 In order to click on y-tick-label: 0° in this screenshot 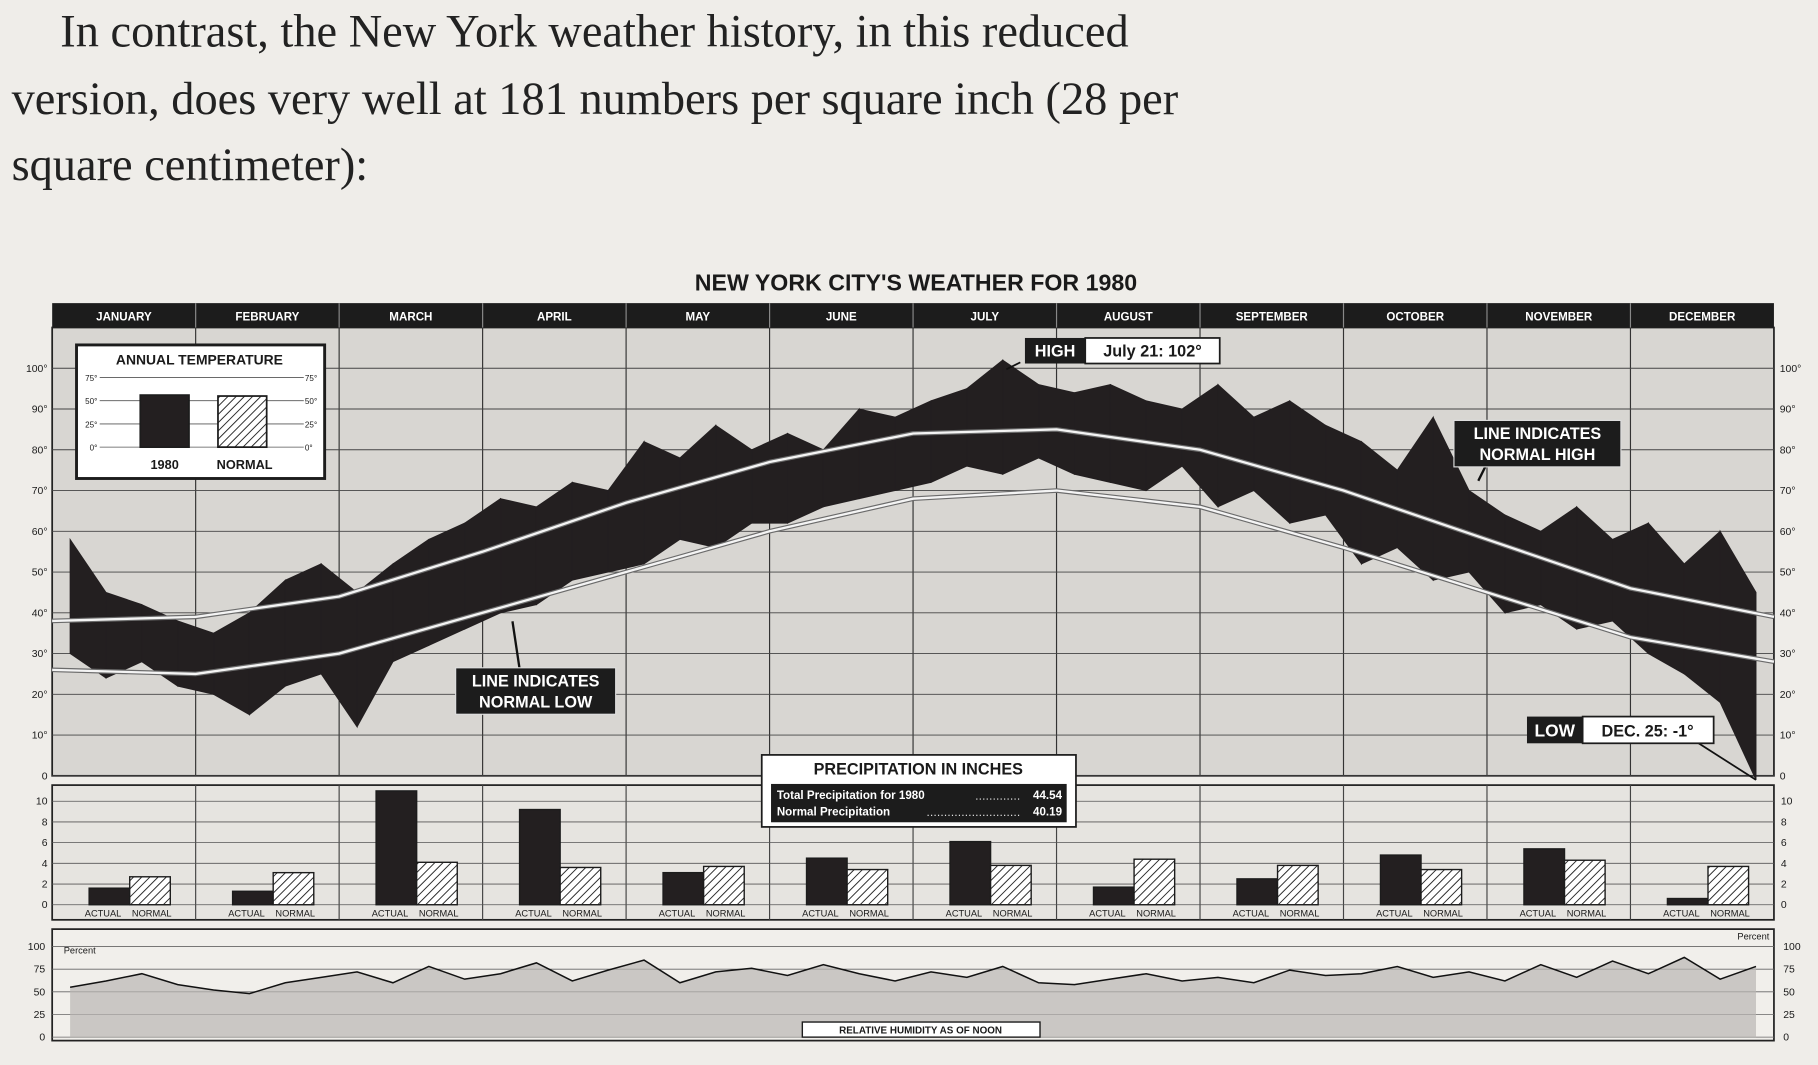, I will do `click(309, 448)`.